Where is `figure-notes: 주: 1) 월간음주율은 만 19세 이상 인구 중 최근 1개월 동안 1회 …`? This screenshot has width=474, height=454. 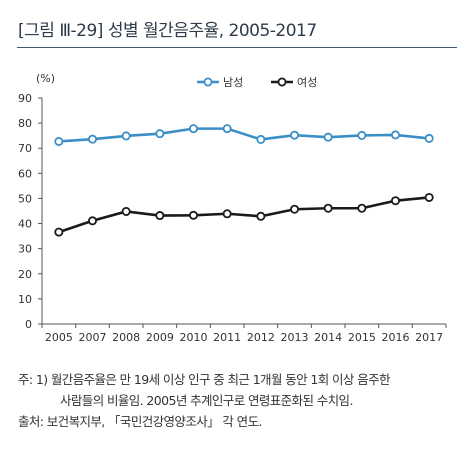
figure-notes: 주: 1) 월간음주율은 만 19세 이상 인구 중 최근 1개월 동안 1회 … is located at coordinates (204, 400).